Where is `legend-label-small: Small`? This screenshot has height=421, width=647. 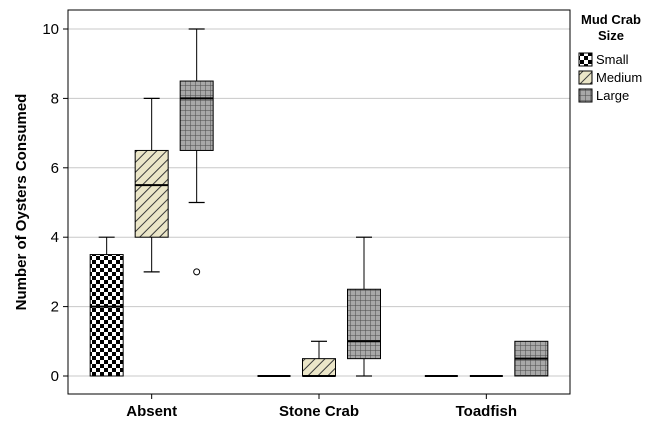 legend-label-small: Small is located at coordinates (612, 59).